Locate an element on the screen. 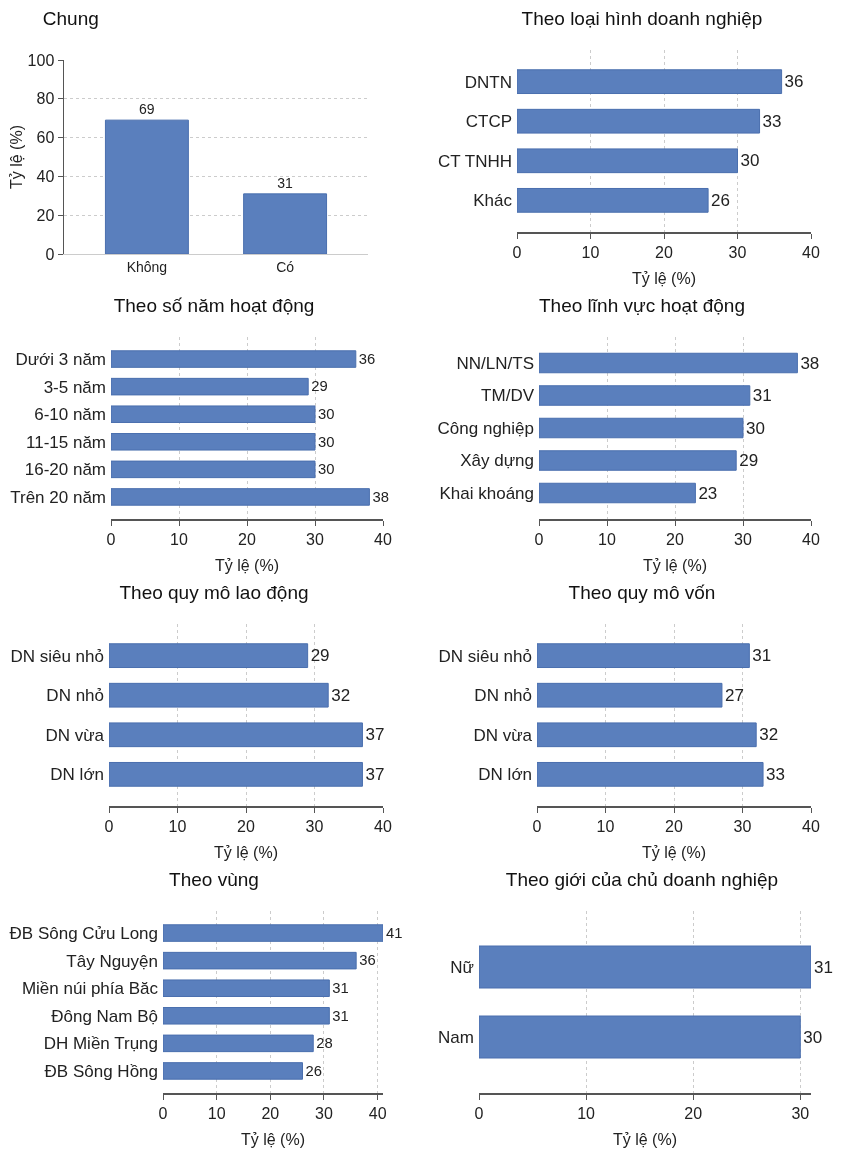  y-tick-label: 60 is located at coordinates (45, 138).